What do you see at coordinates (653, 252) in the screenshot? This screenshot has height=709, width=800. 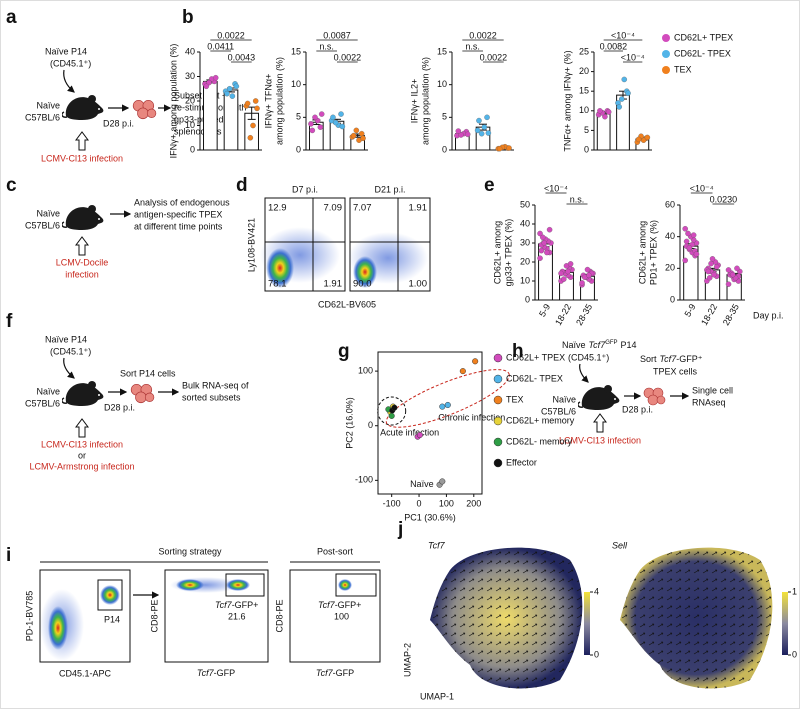 I see `y-axis-label: PD1+ TPEX (%)` at bounding box center [653, 252].